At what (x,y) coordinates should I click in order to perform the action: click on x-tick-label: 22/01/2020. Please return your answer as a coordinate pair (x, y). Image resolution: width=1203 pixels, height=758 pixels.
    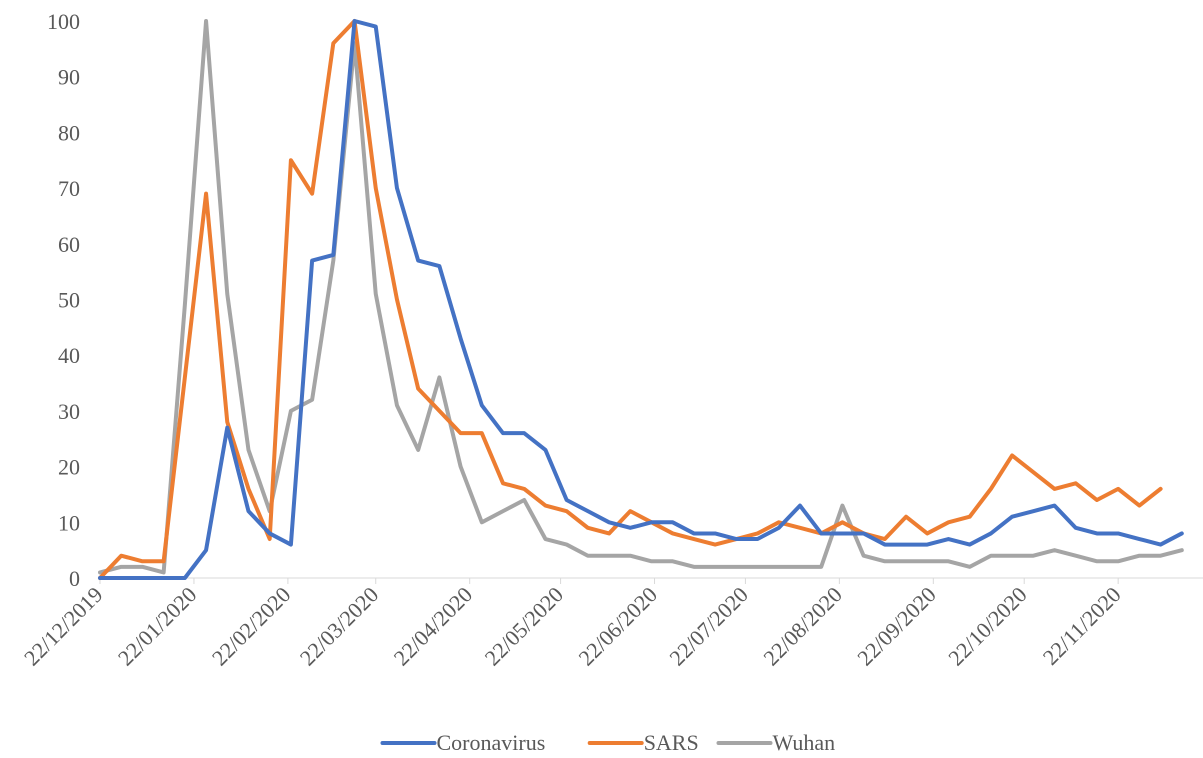
    Looking at the image, I should click on (157, 626).